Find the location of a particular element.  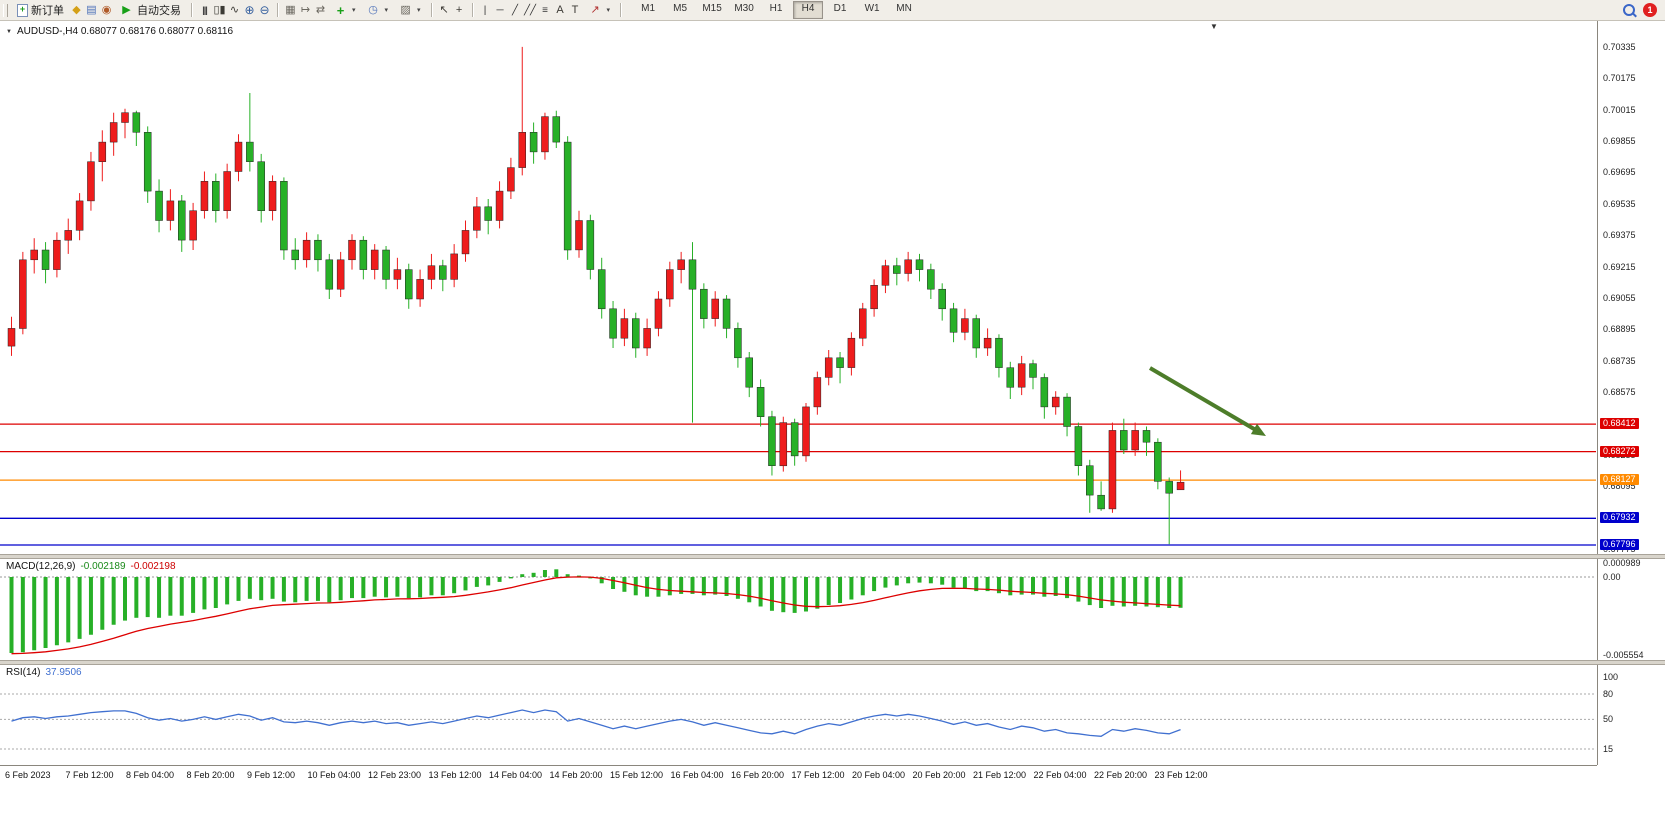

zoom-in-icon: ⊕ is located at coordinates (249, 9).